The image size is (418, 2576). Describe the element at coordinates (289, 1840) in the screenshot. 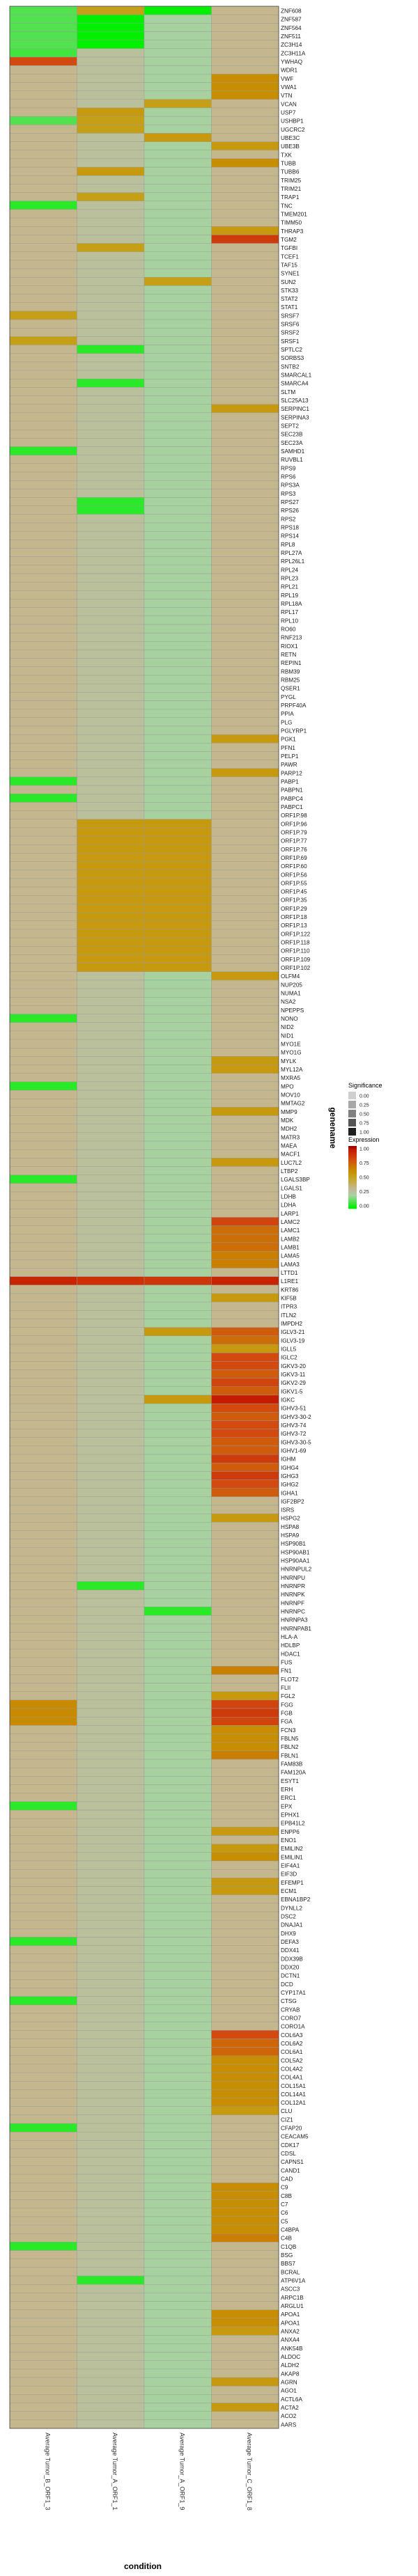

I see `gene-label: ENO1` at that location.